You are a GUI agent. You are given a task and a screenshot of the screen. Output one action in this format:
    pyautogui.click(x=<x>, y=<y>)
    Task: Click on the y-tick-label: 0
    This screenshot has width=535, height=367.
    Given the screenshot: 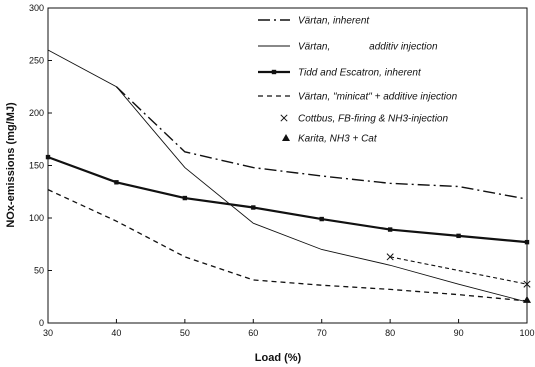 What is the action you would take?
    pyautogui.click(x=41, y=323)
    